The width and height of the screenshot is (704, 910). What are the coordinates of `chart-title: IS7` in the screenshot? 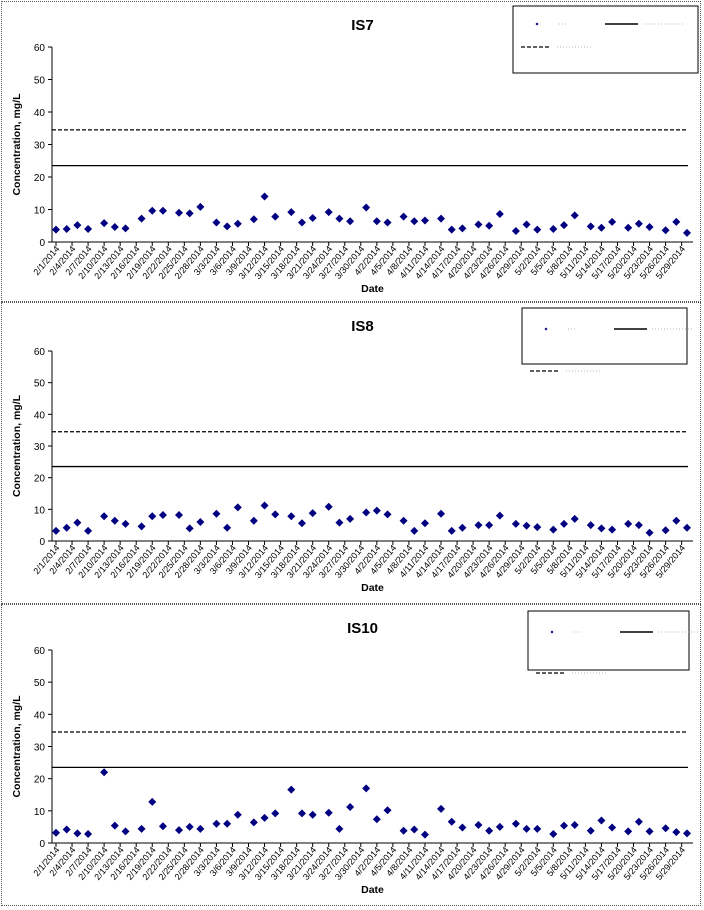 It's located at (362, 25).